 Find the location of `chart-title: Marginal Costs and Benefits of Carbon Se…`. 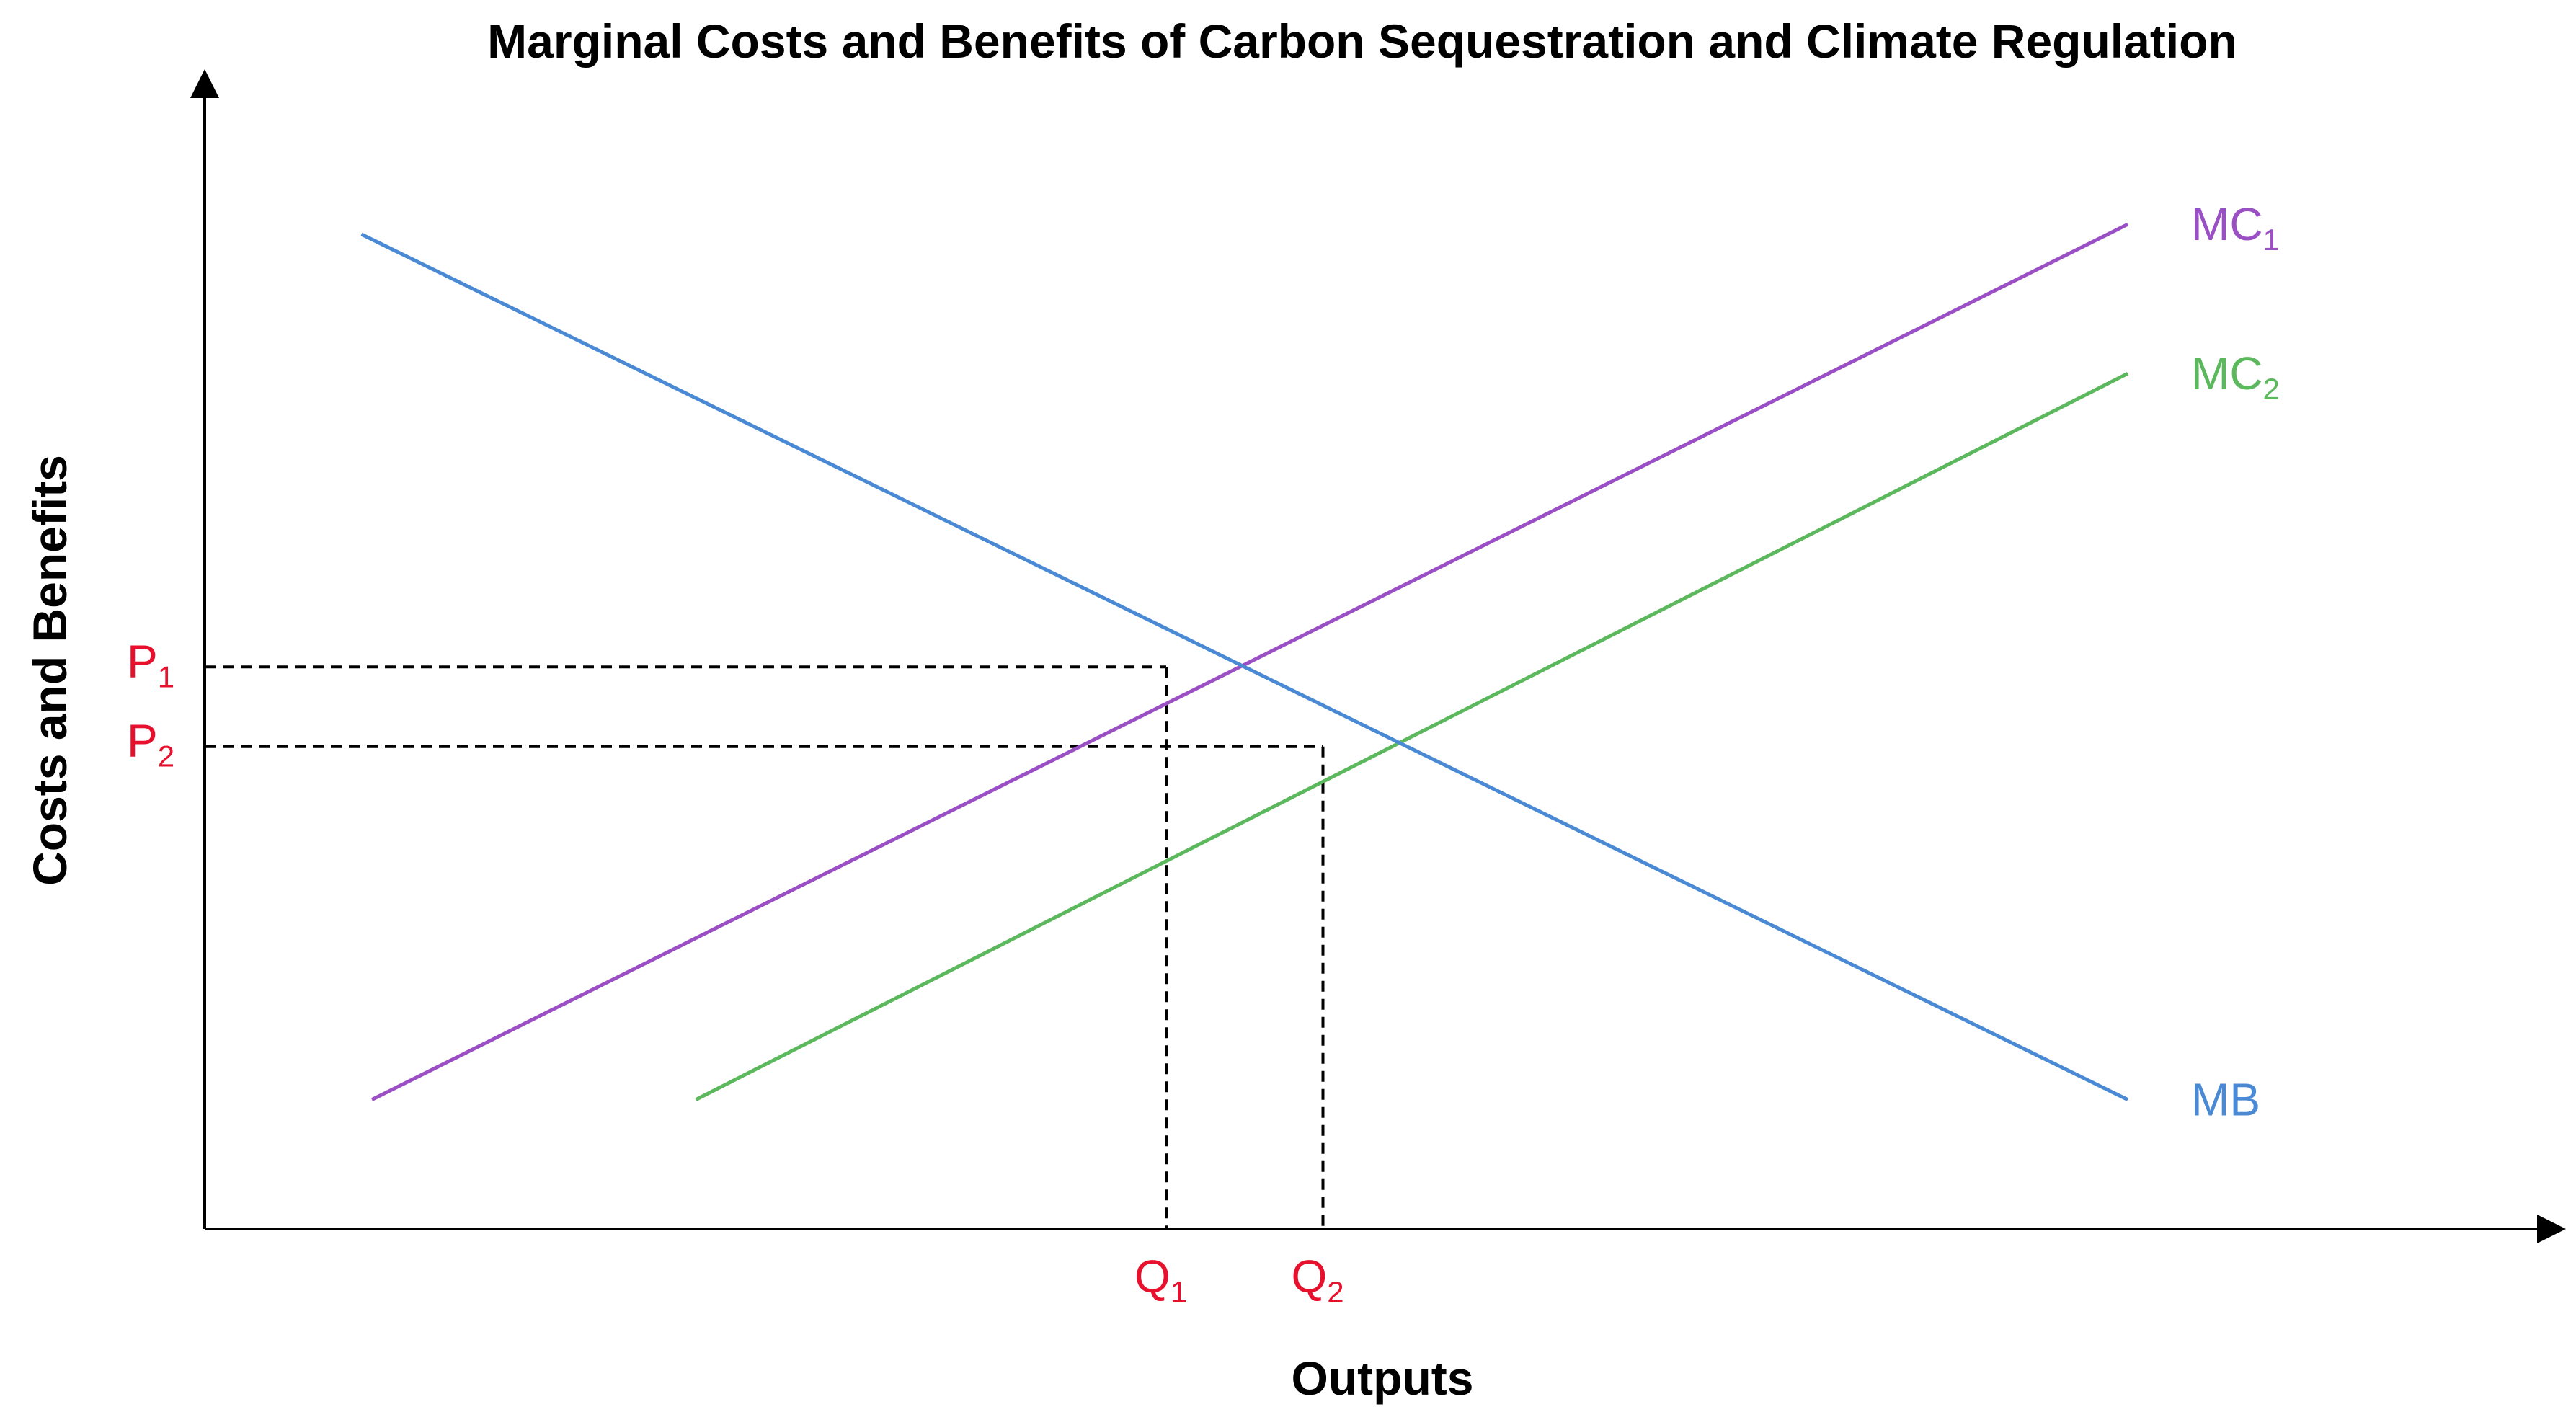

chart-title: Marginal Costs and Benefits of Carbon Se… is located at coordinates (1362, 41).